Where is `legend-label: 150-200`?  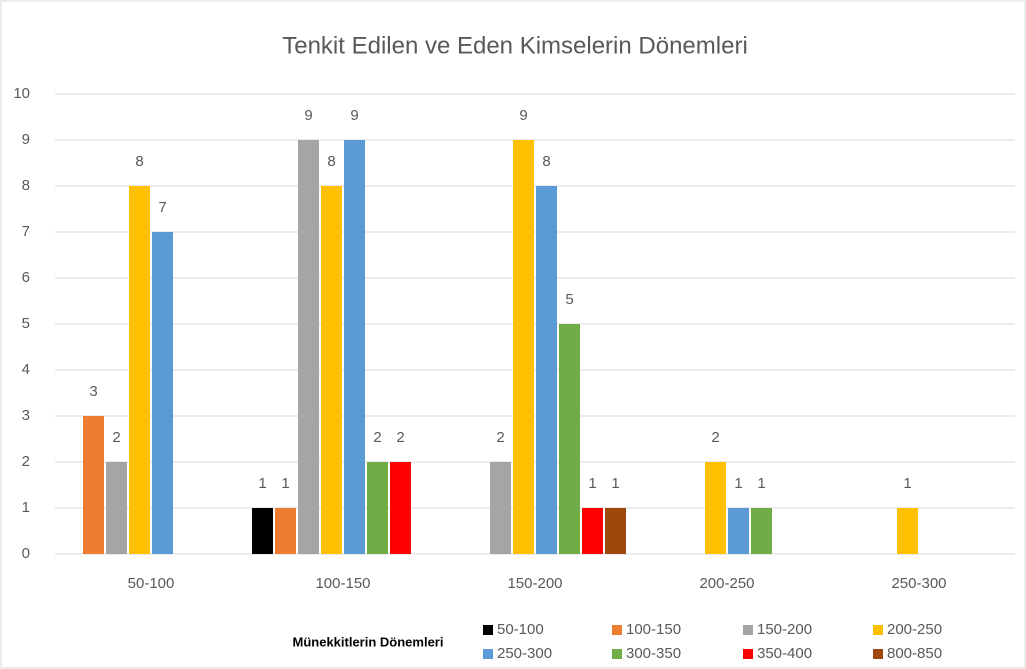 legend-label: 150-200 is located at coordinates (784, 629).